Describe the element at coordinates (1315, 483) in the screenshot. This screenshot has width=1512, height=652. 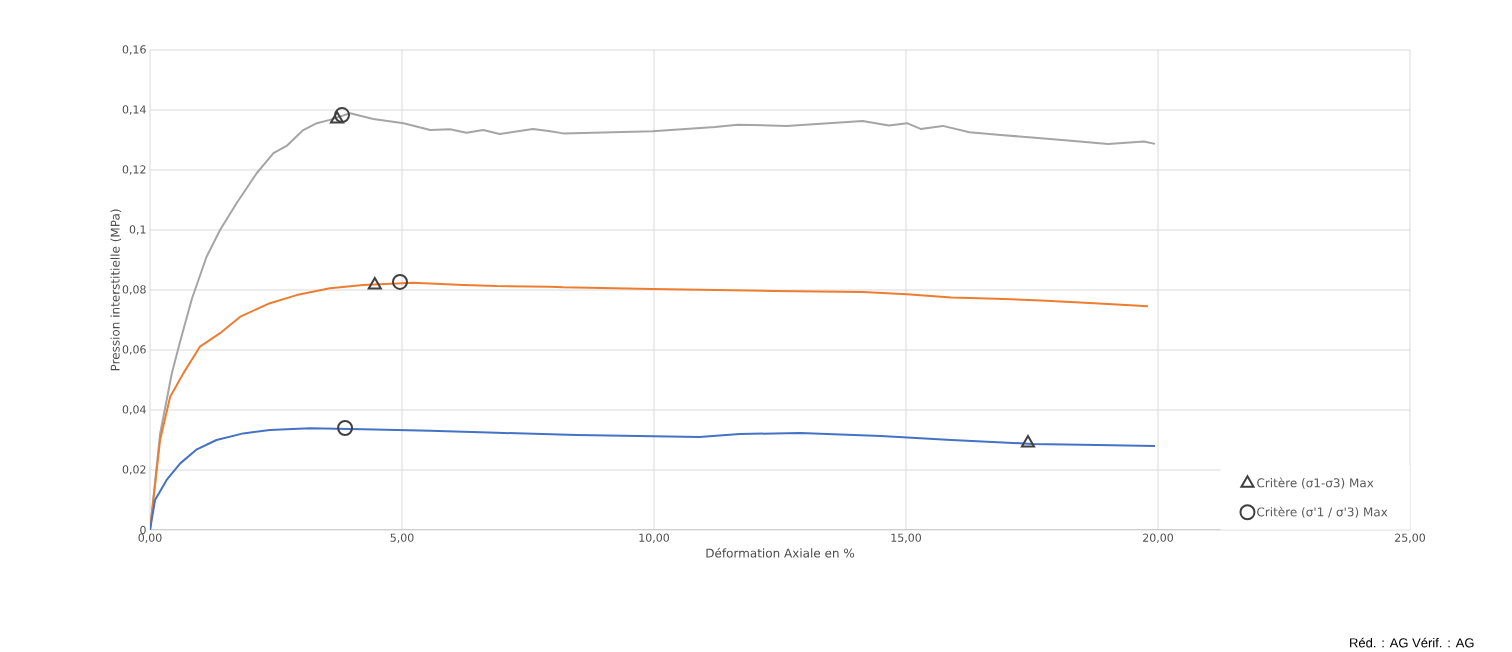
I see `legend-label: Critère (σ1-σ3) Max` at that location.